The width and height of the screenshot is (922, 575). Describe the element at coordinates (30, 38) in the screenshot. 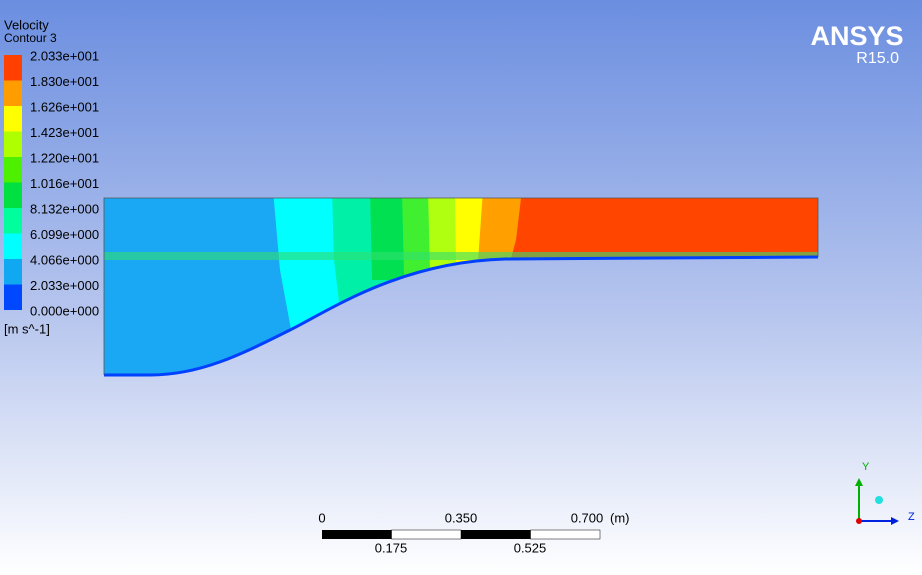

I see `legend-subtitle: Contour 3` at that location.